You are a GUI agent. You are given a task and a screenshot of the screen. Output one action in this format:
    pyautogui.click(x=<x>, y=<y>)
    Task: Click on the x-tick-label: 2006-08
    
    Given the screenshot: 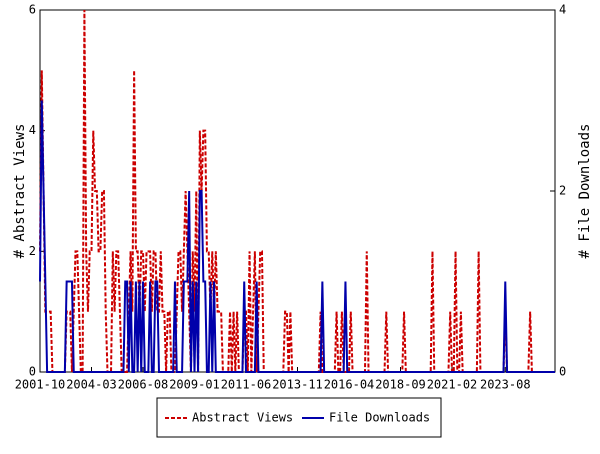 What is the action you would take?
    pyautogui.click(x=143, y=385)
    